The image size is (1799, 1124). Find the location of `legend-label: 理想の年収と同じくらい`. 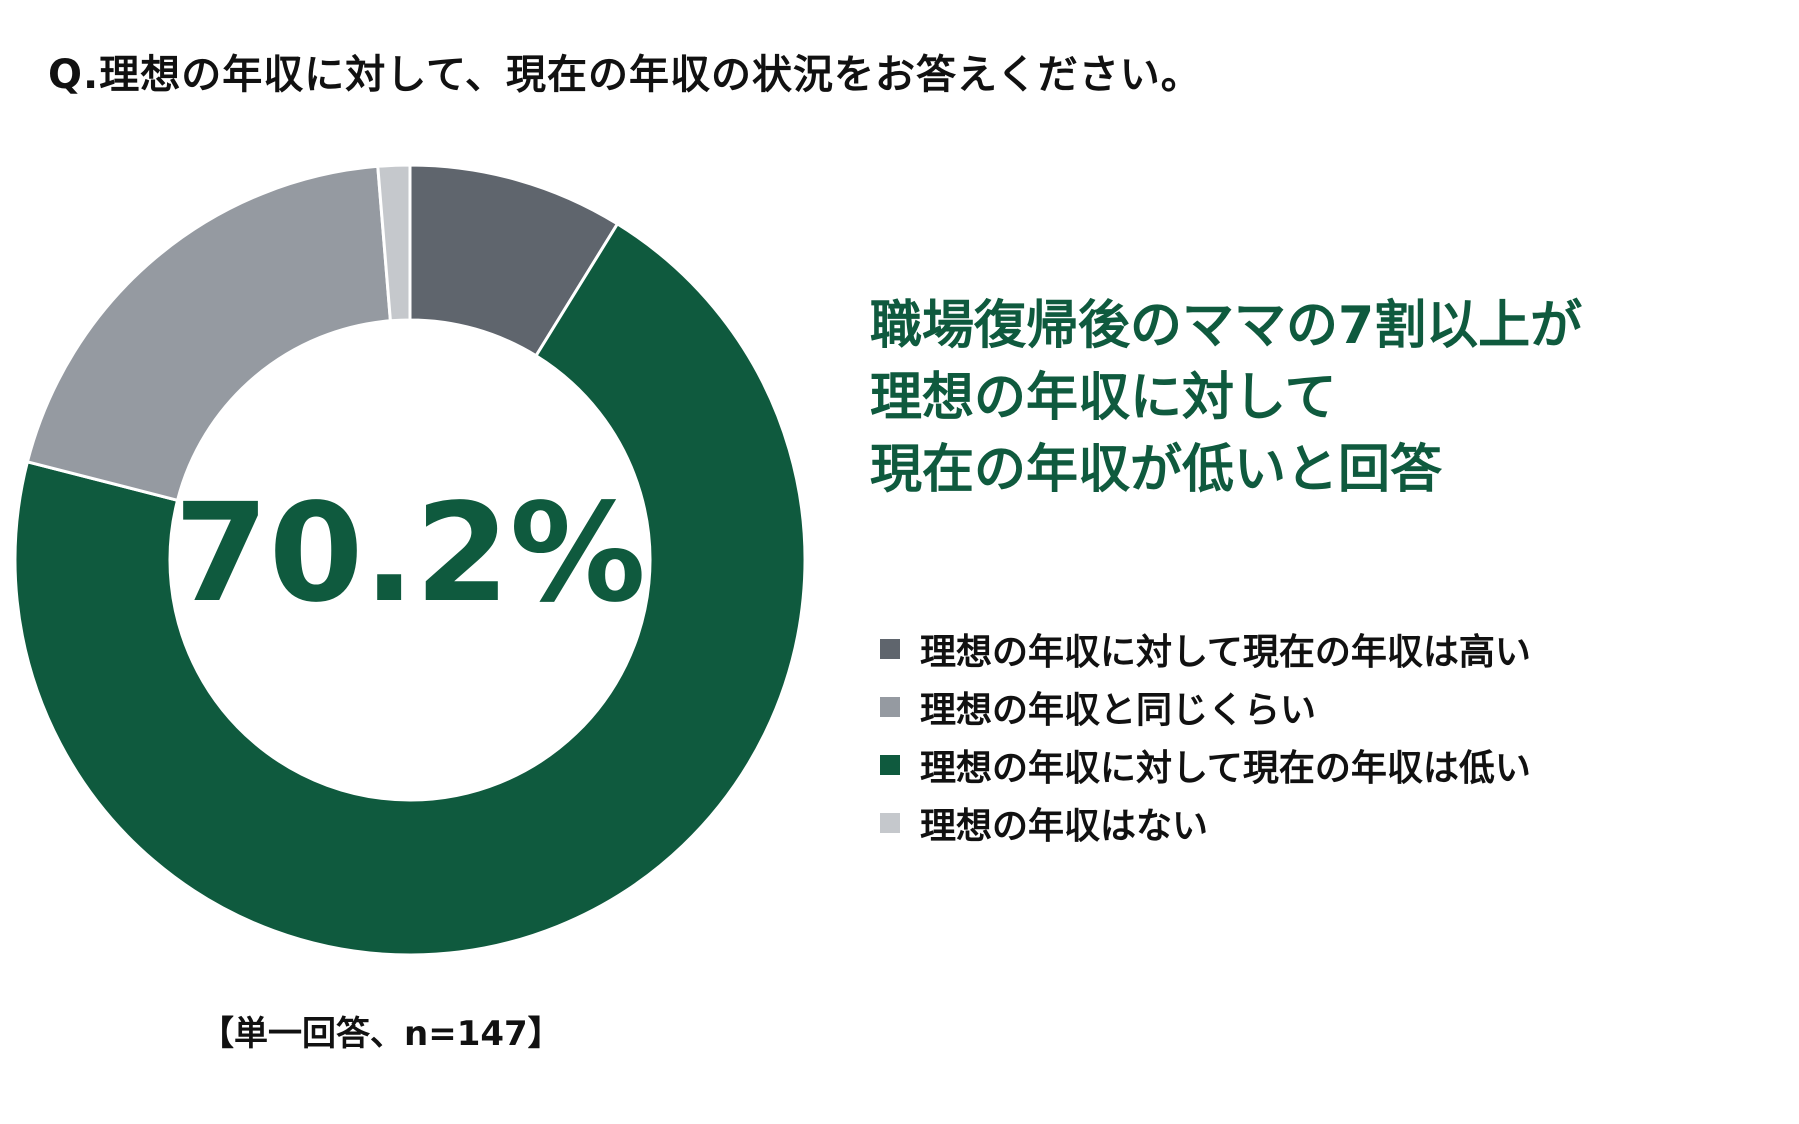

legend-label: 理想の年収と同じくらい is located at coordinates (1118, 710).